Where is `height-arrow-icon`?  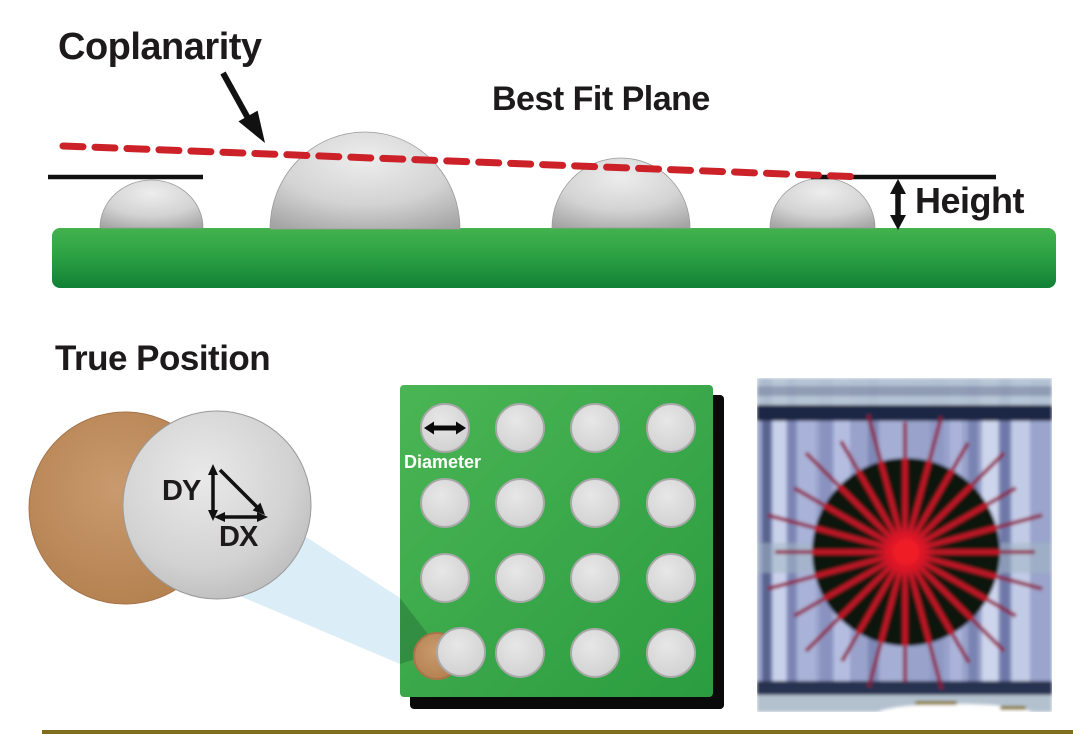
height-arrow-icon is located at coordinates (898, 204).